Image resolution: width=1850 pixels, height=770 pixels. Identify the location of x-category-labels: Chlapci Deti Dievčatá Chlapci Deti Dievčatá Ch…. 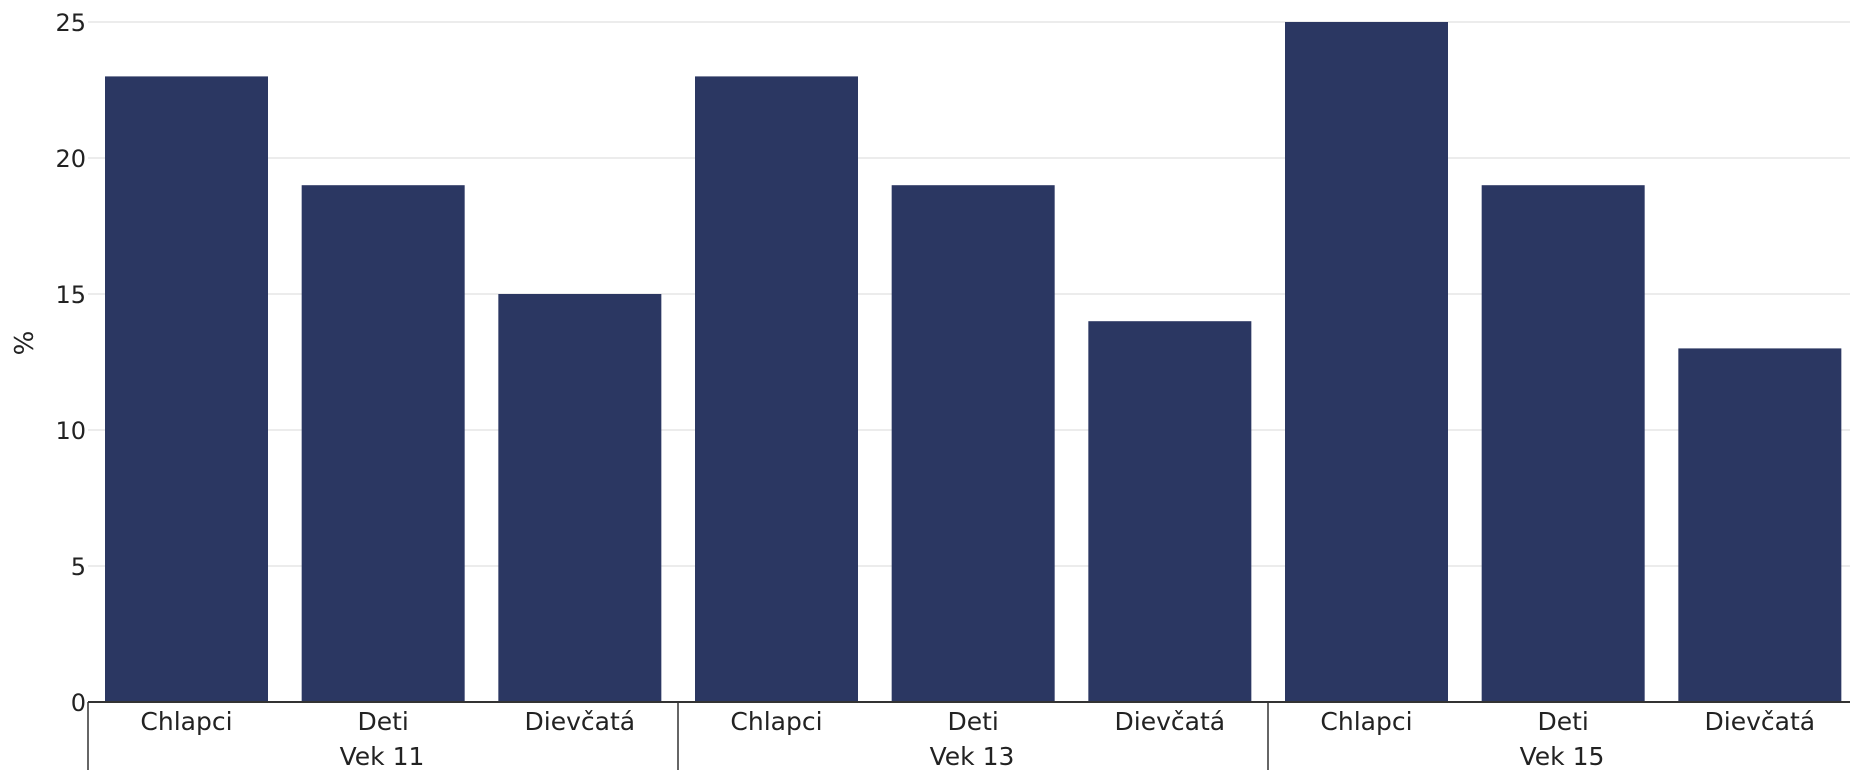
(977, 721).